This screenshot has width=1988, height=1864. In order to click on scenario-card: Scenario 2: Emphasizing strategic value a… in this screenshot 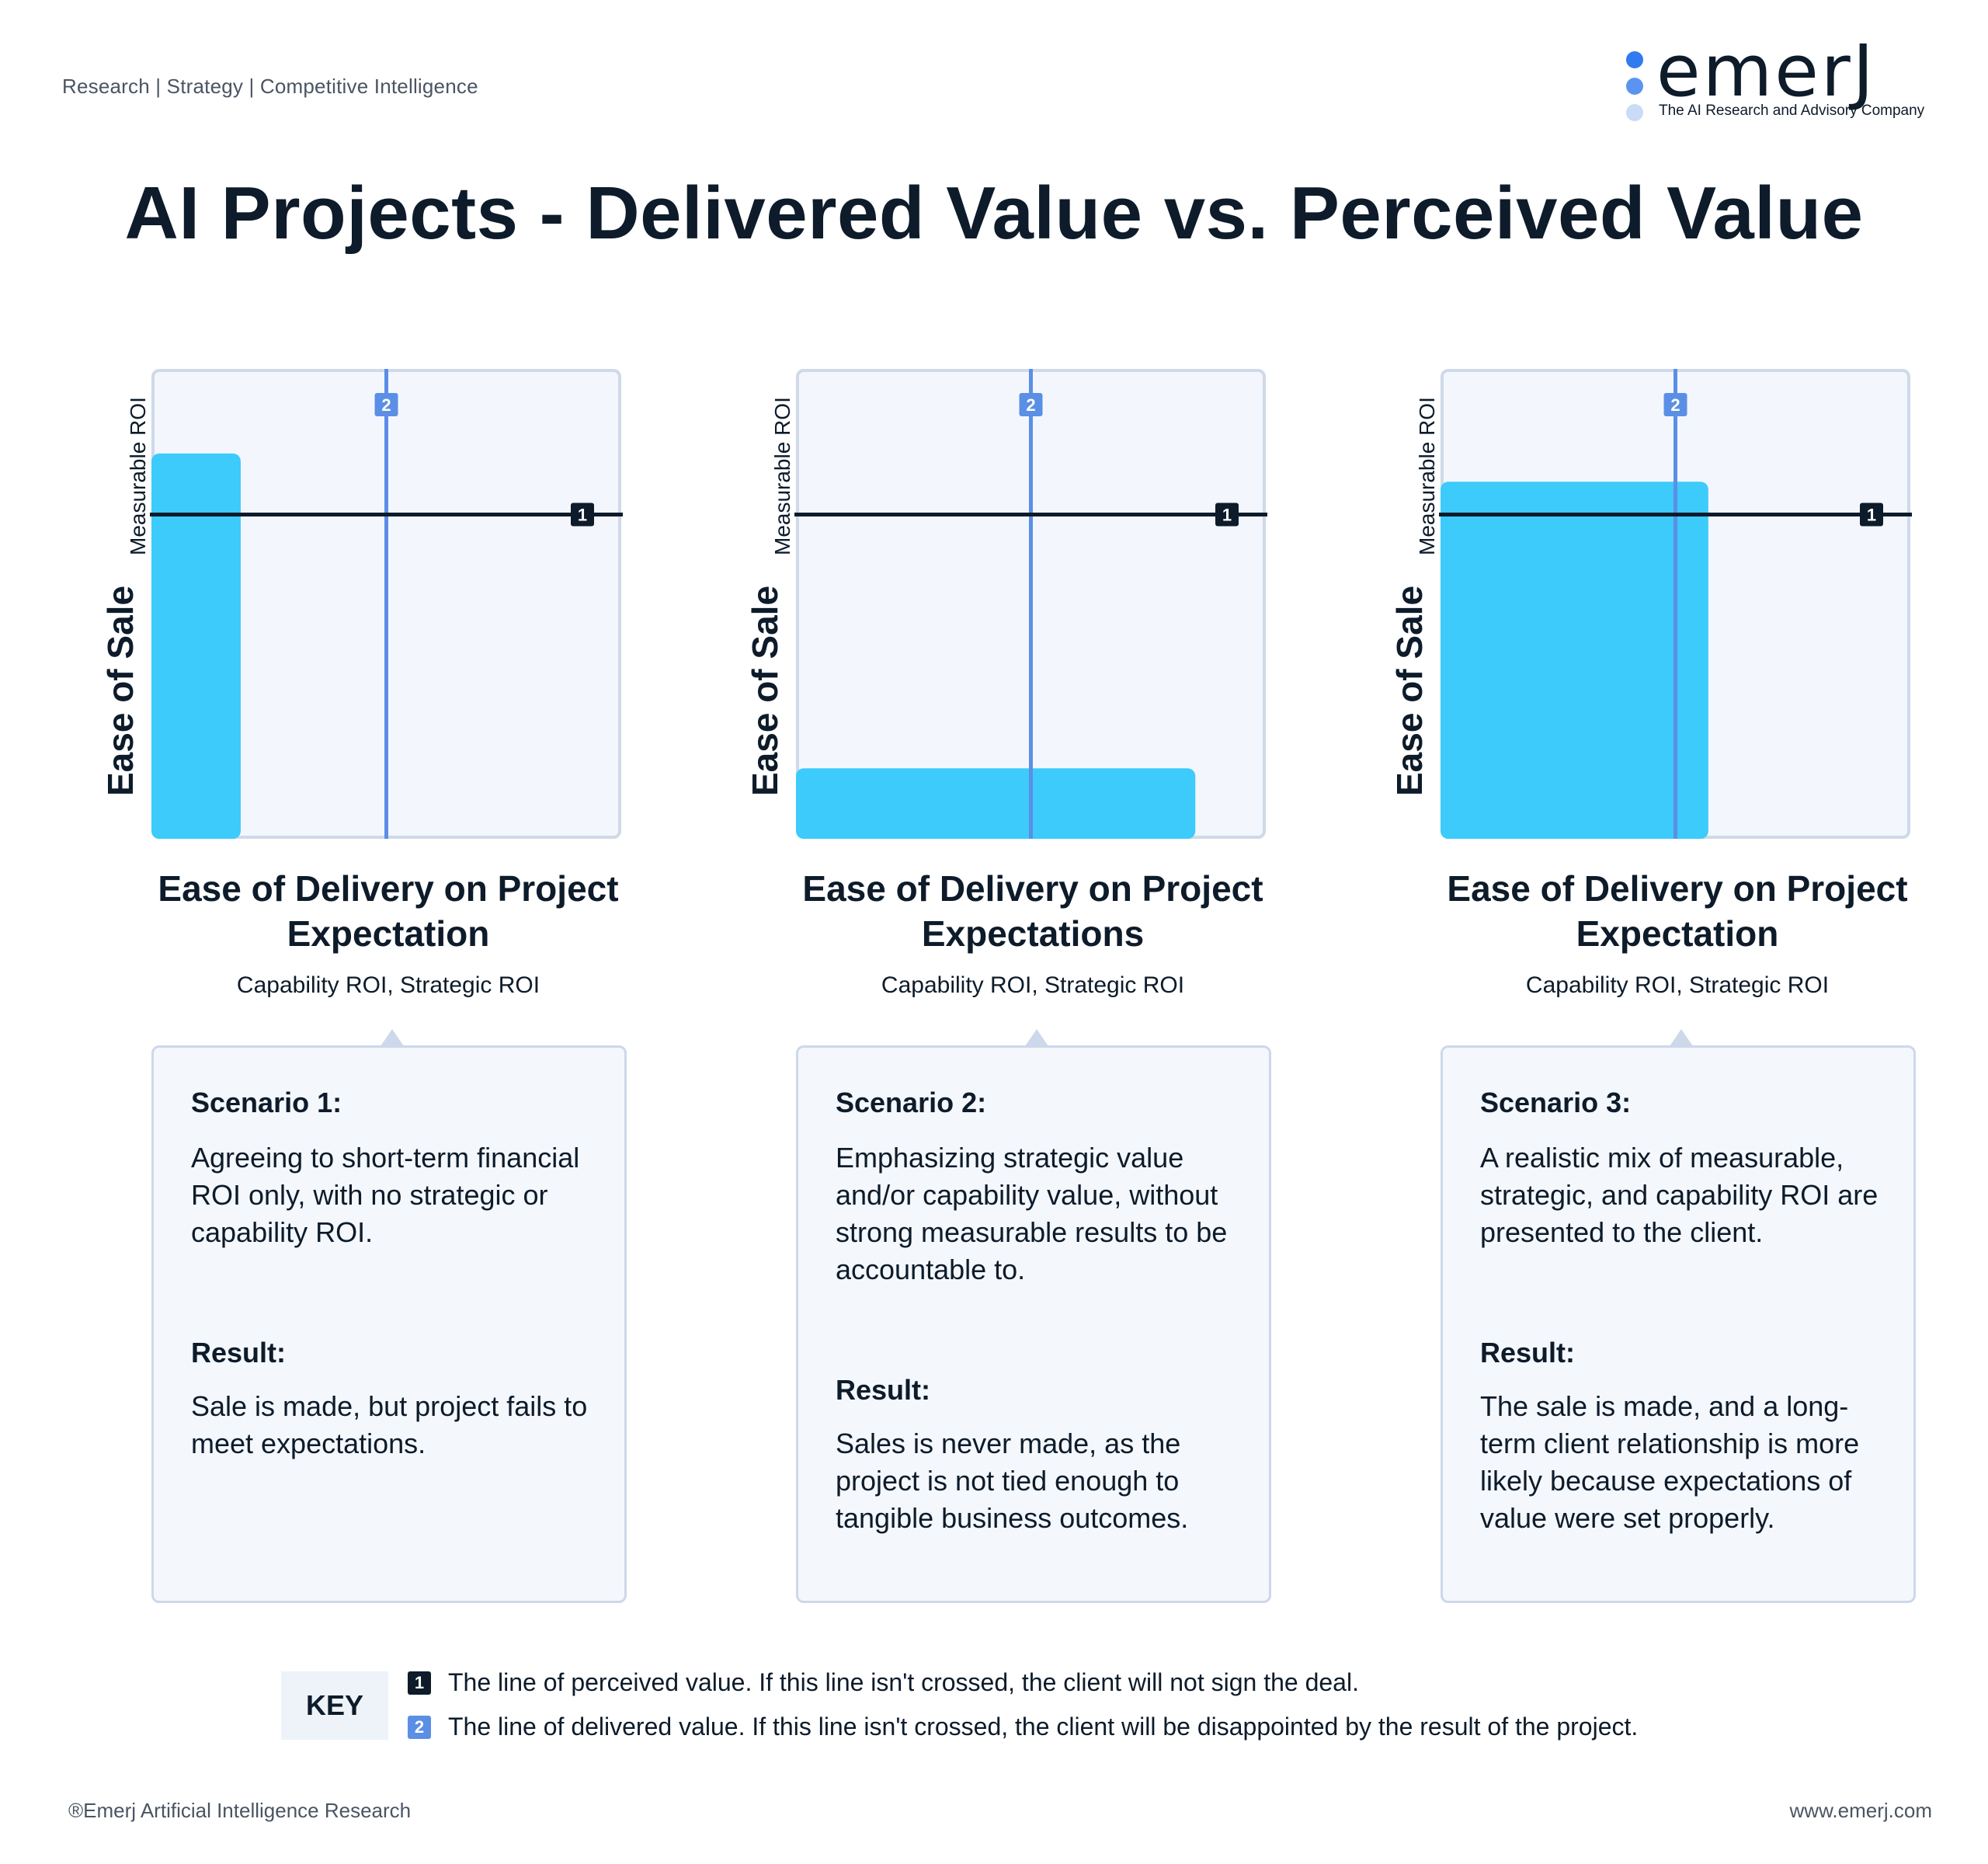, I will do `click(1033, 1324)`.